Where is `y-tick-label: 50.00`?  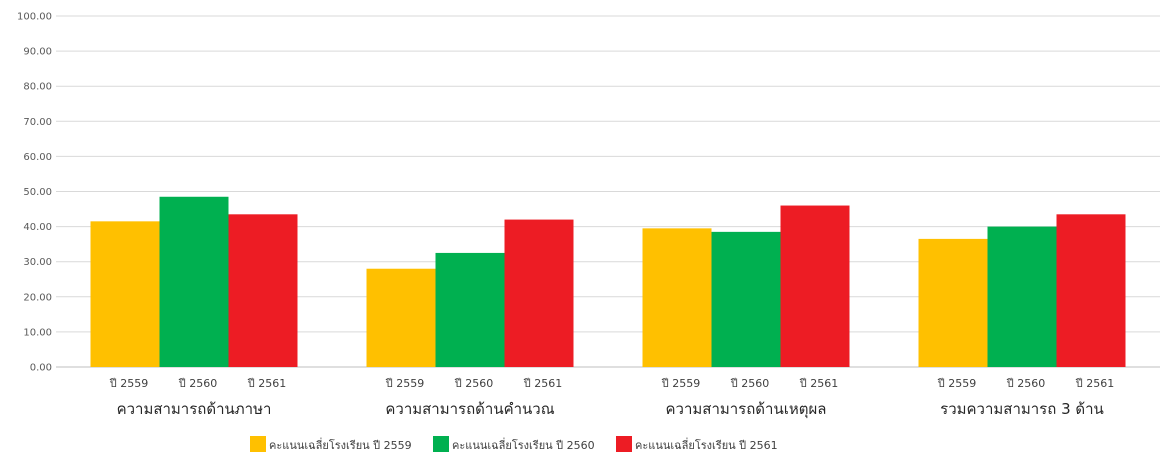
y-tick-label: 50.00 is located at coordinates (37, 192).